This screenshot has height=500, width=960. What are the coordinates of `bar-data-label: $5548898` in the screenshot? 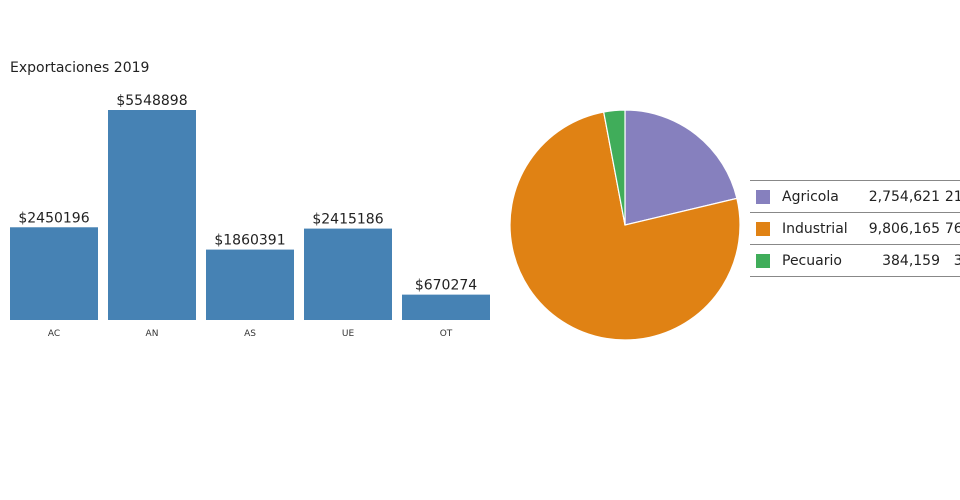 It's located at (151, 101).